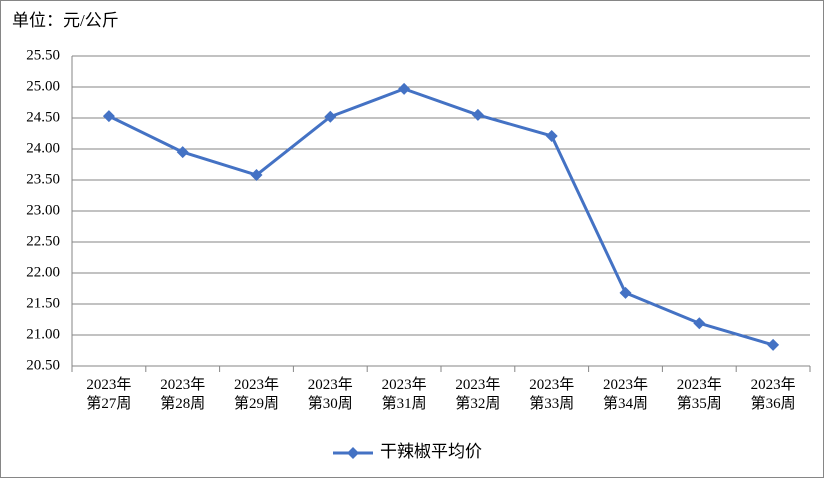  Describe the element at coordinates (353, 453) in the screenshot. I see `legend-marker` at that location.